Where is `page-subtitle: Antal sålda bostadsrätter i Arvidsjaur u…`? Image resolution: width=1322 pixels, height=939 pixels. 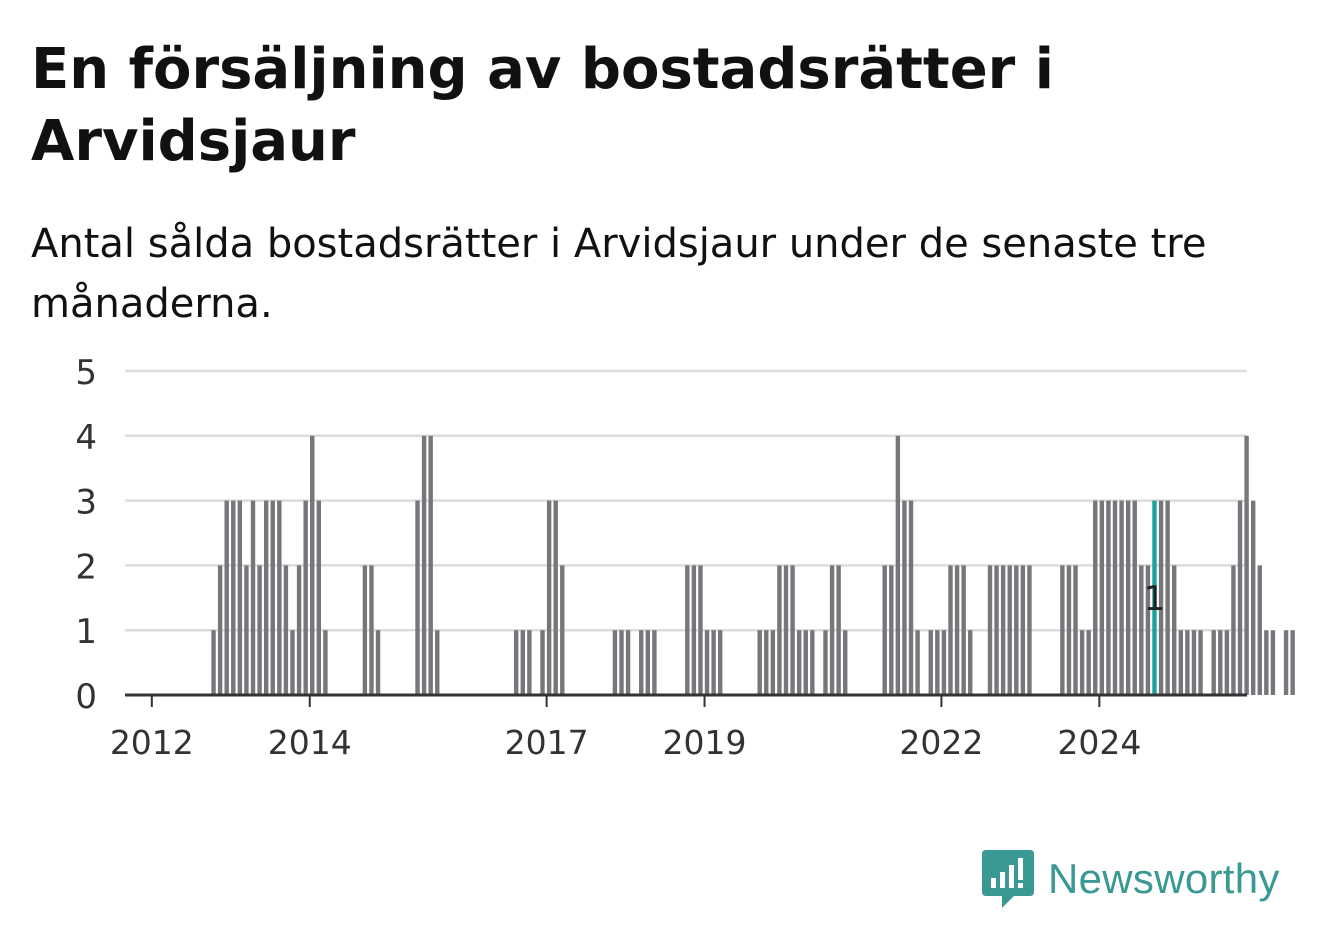
page-subtitle: Antal sålda bostadsrätter i Arvidsjaur u… is located at coordinates (619, 274).